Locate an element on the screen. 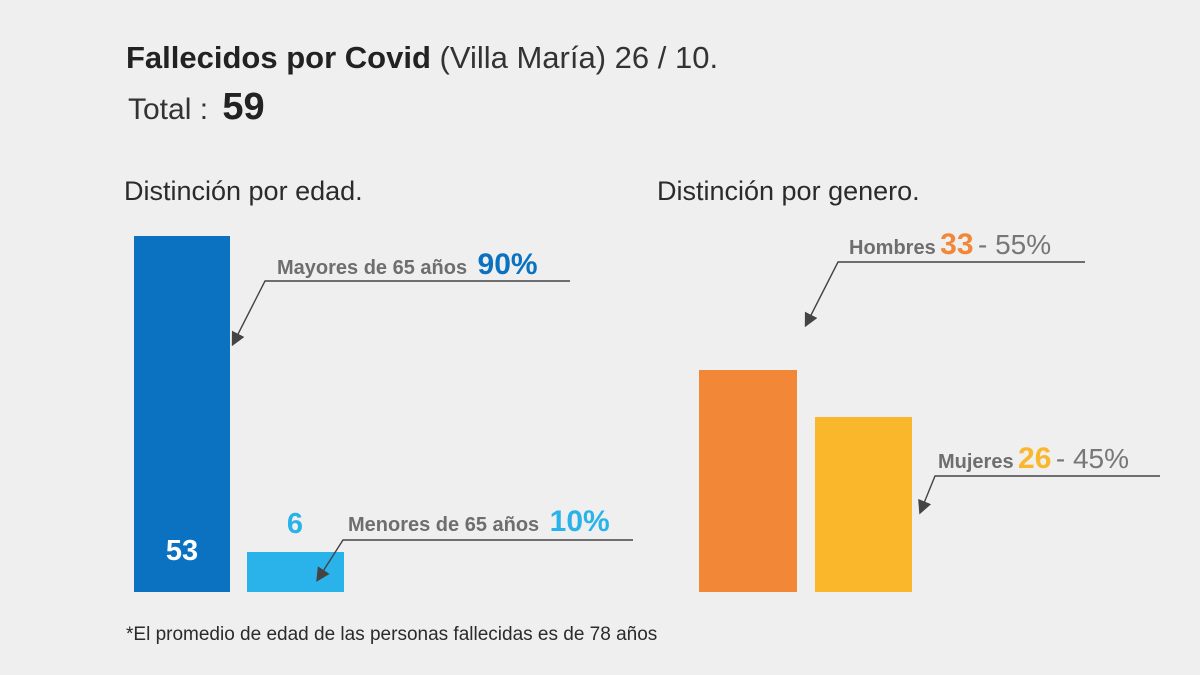 This screenshot has width=1200, height=675. total-value: 59 is located at coordinates (243, 107).